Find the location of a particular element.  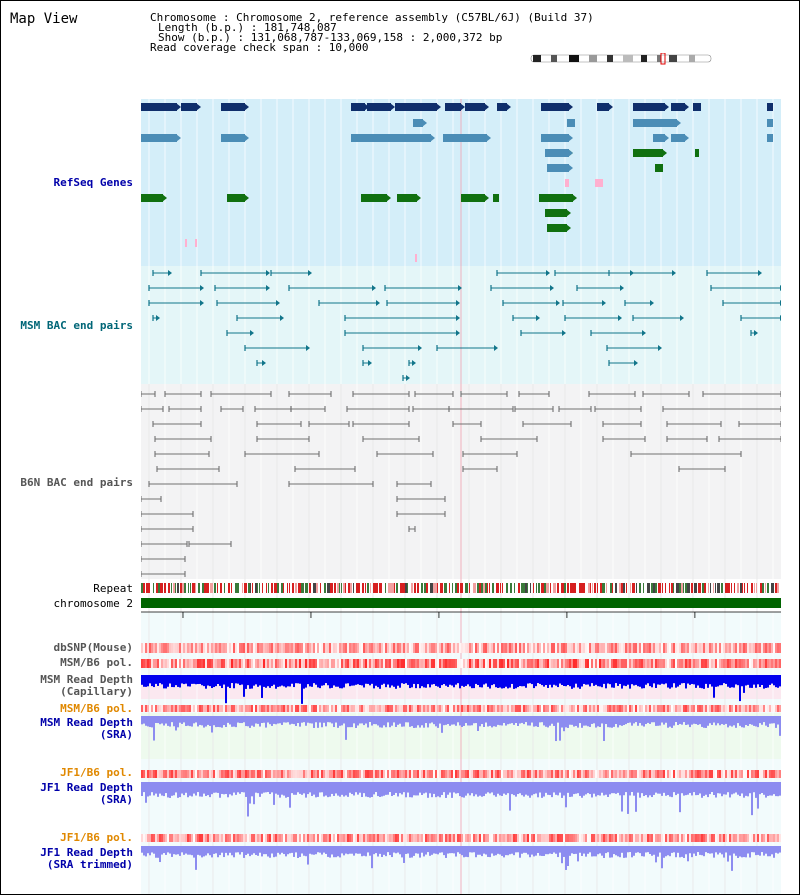

chromosome-ideogram is located at coordinates (621, 59).